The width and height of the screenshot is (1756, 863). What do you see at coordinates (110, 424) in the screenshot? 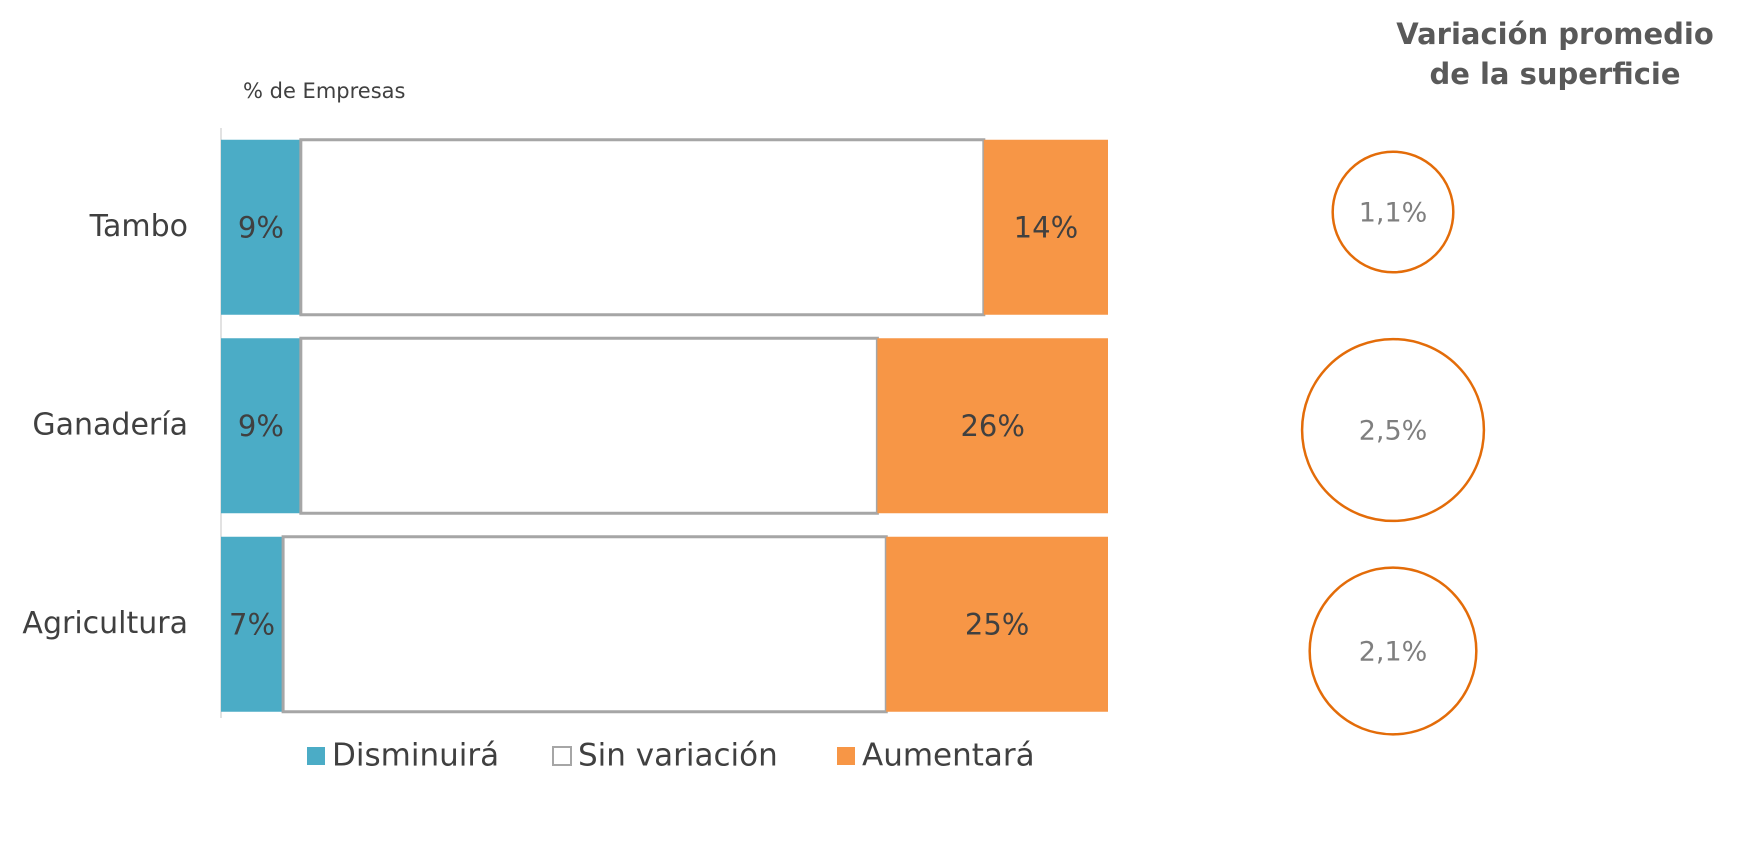
I see `y-tick-label: Ganadería` at bounding box center [110, 424].